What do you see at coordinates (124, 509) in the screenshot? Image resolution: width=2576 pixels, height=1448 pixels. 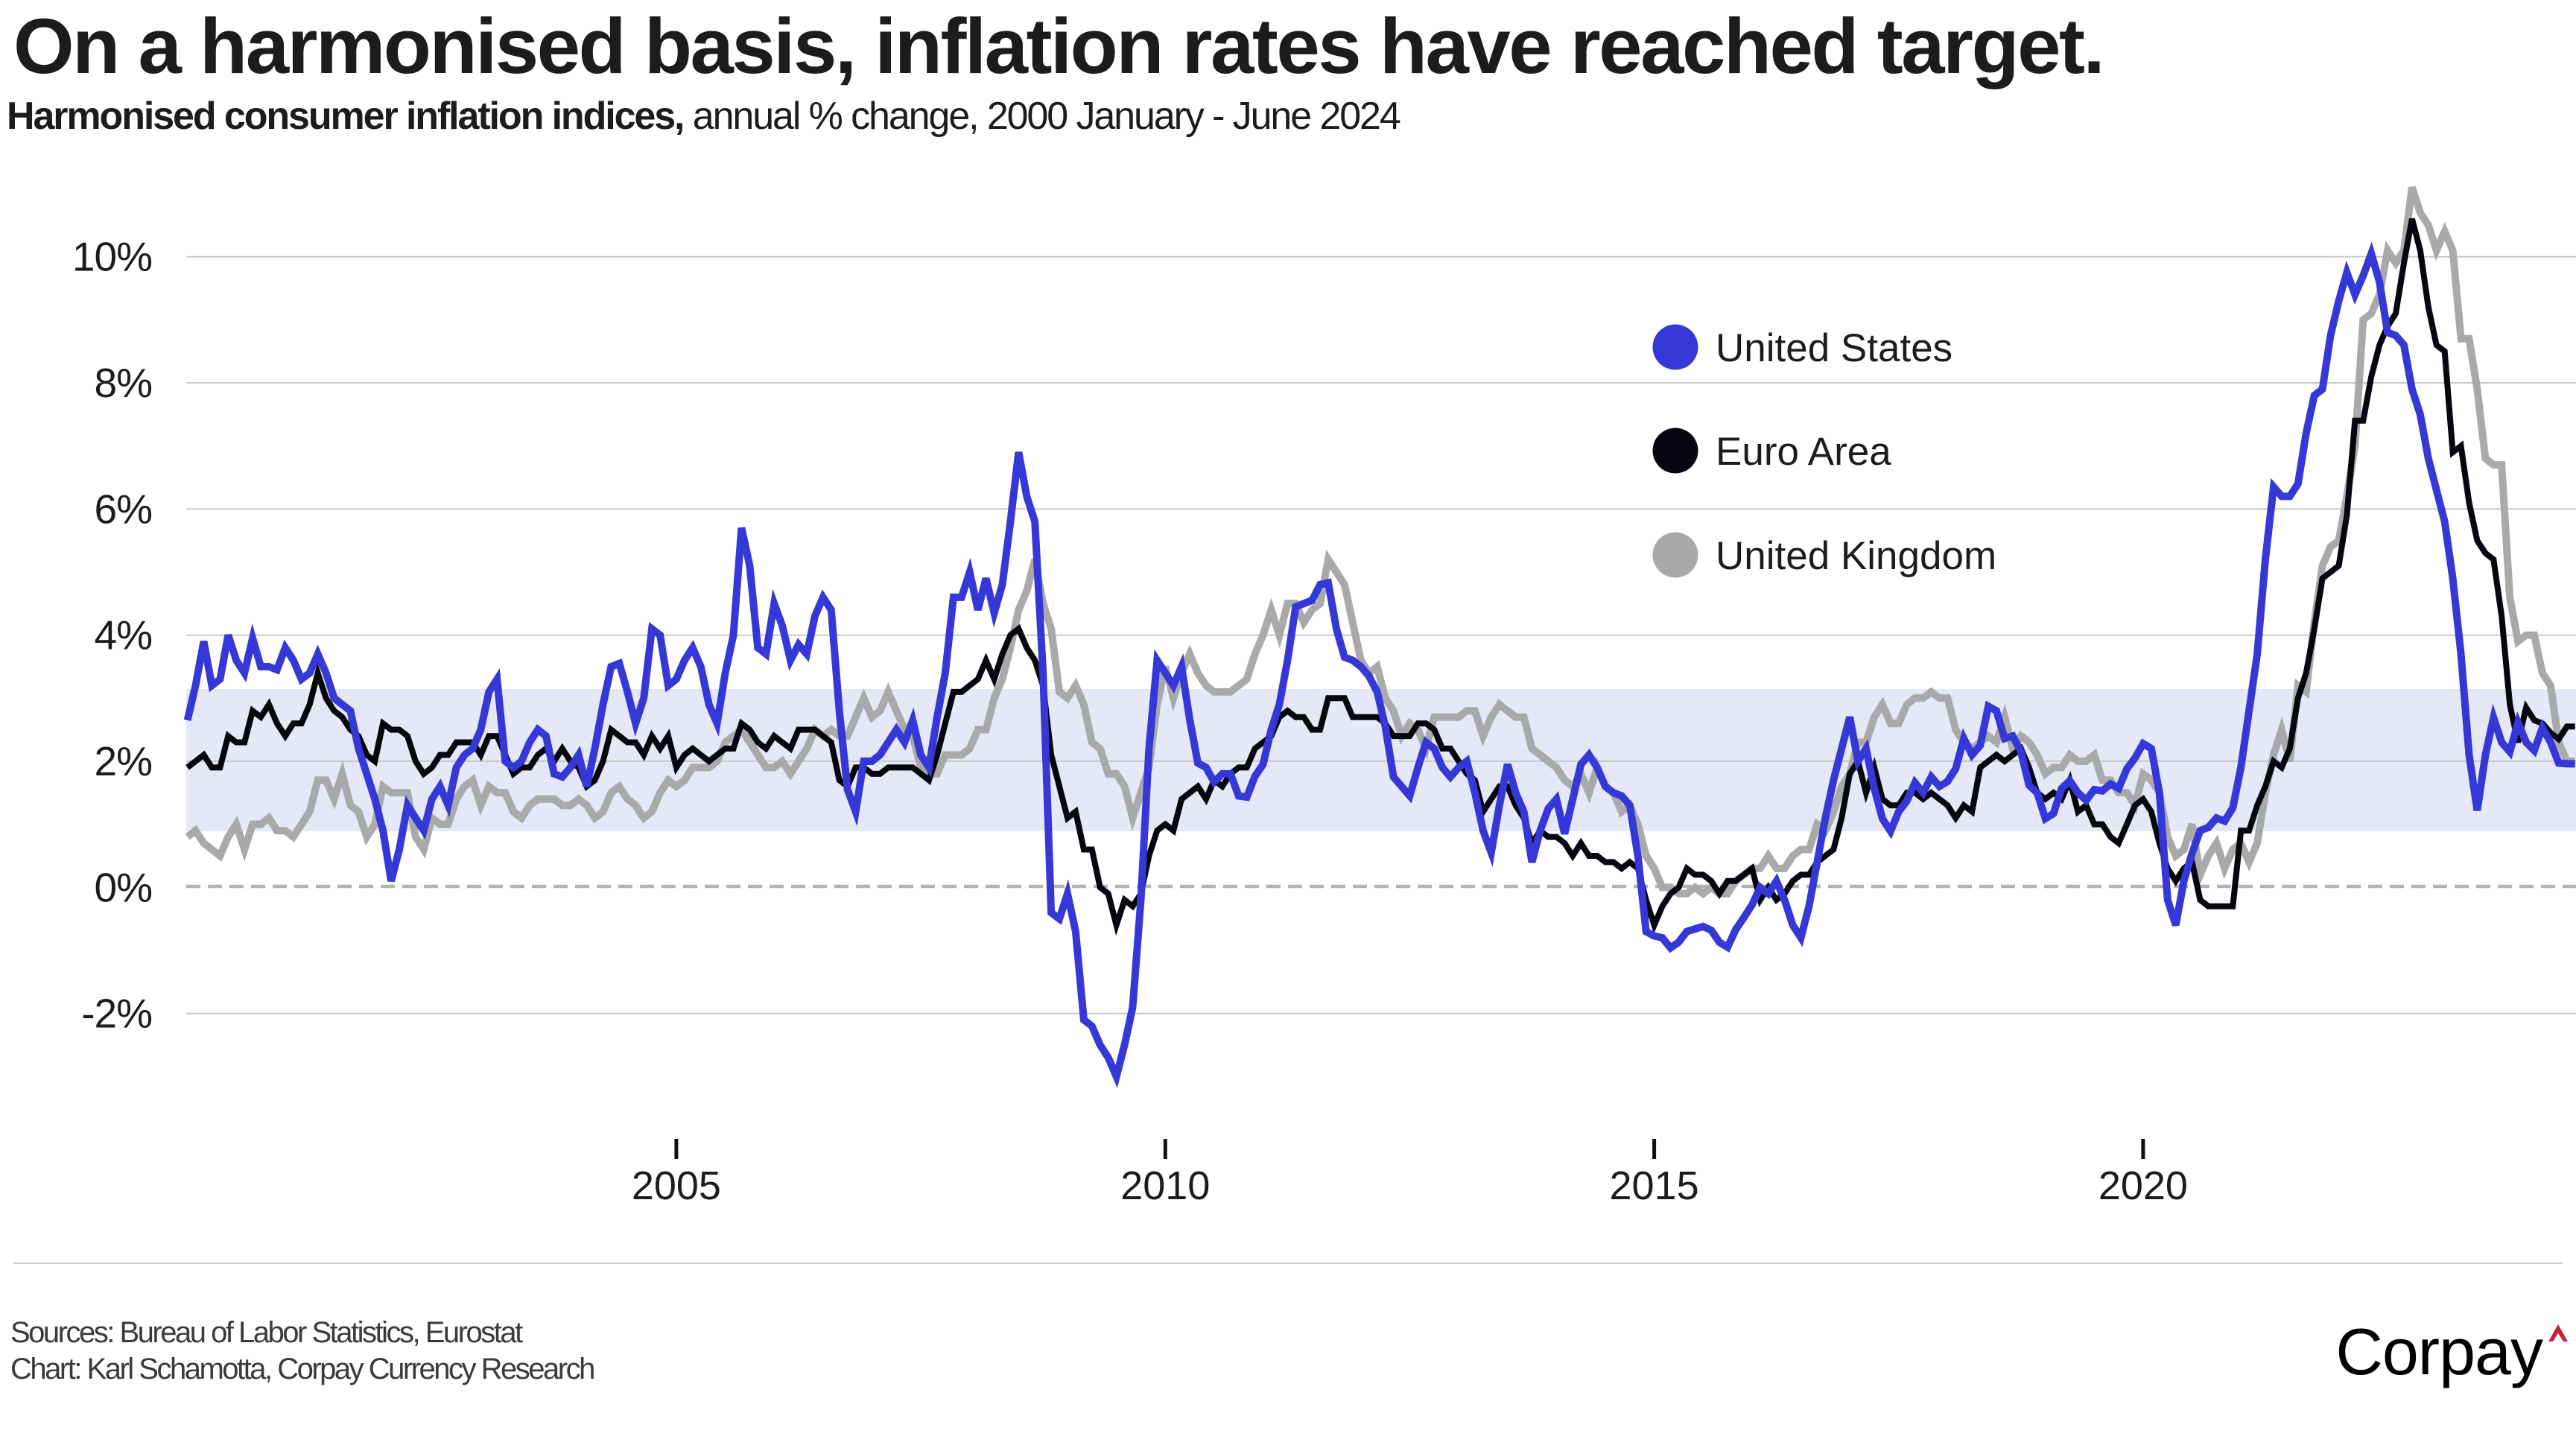 I see `svg-text: 6%` at bounding box center [124, 509].